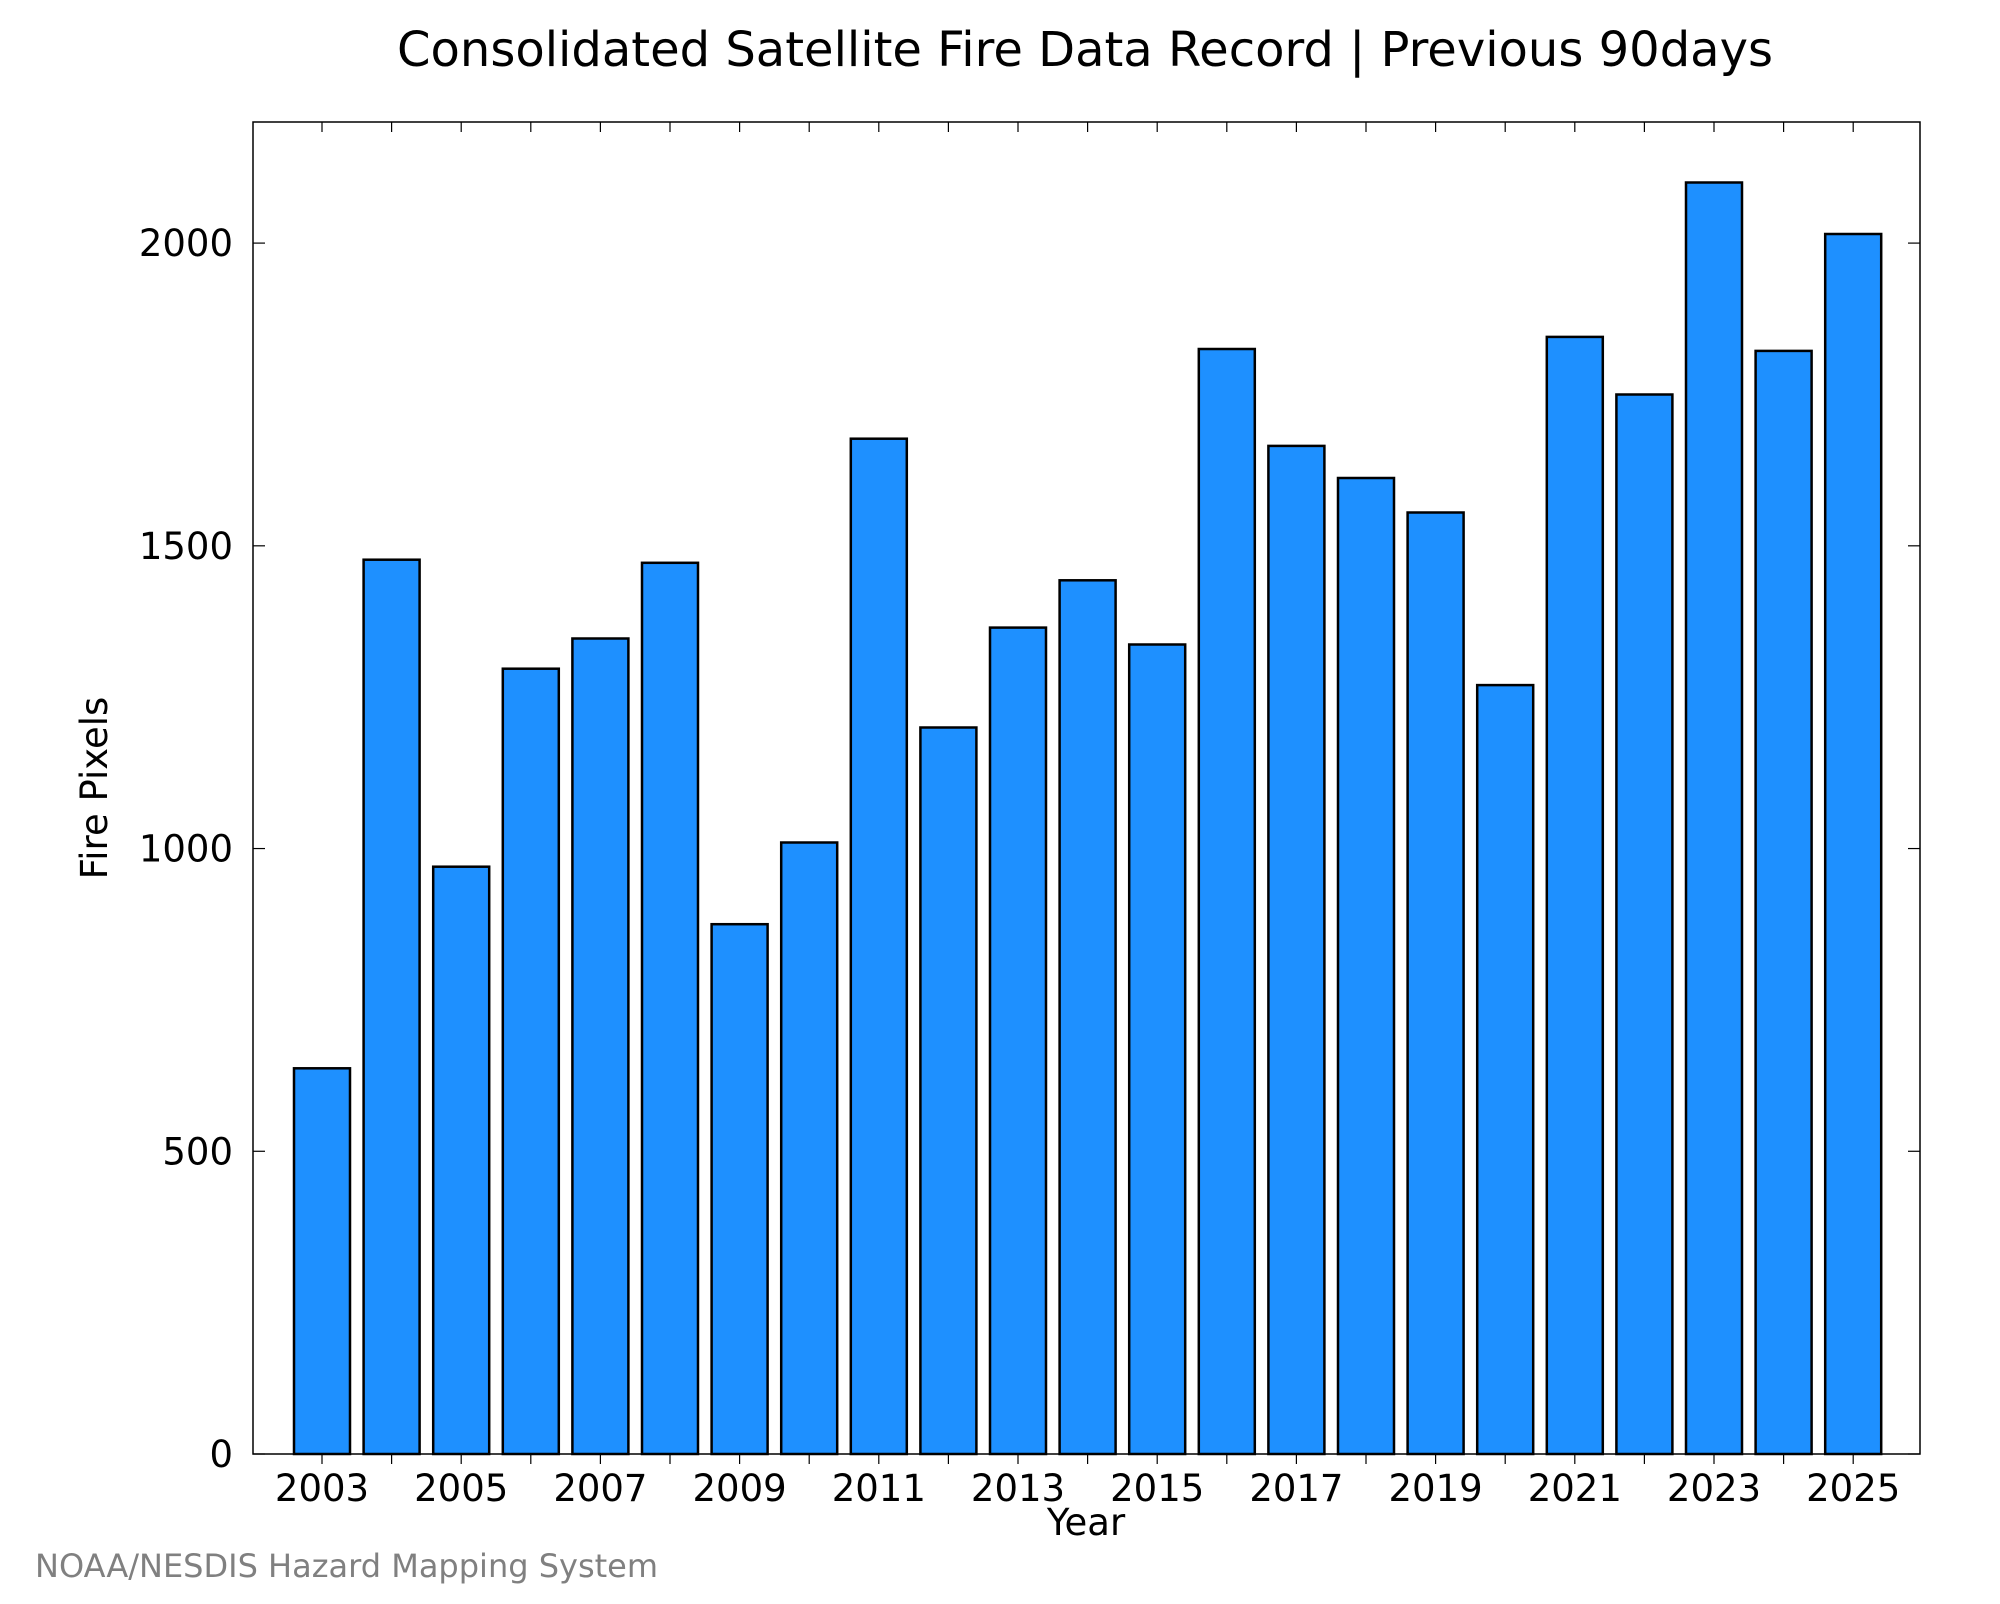 Image resolution: width=2000 pixels, height=1604 pixels. What do you see at coordinates (1714, 1488) in the screenshot?
I see `x-tick-label-2023: 2023` at bounding box center [1714, 1488].